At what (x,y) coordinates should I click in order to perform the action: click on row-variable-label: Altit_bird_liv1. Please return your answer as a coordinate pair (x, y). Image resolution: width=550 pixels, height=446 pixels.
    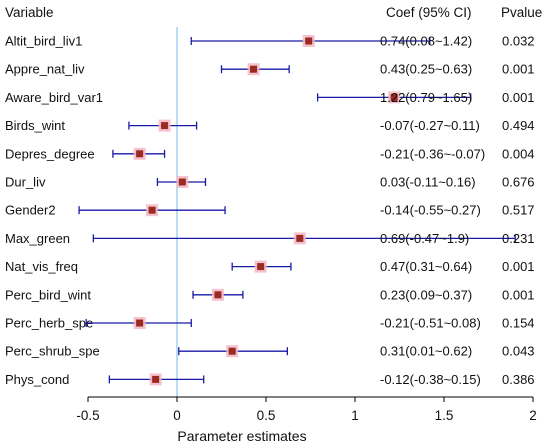
    Looking at the image, I should click on (43, 41).